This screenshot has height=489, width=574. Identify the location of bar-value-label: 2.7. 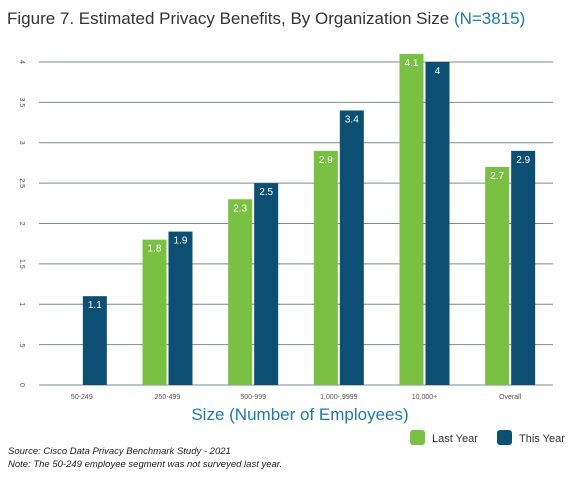
(497, 176).